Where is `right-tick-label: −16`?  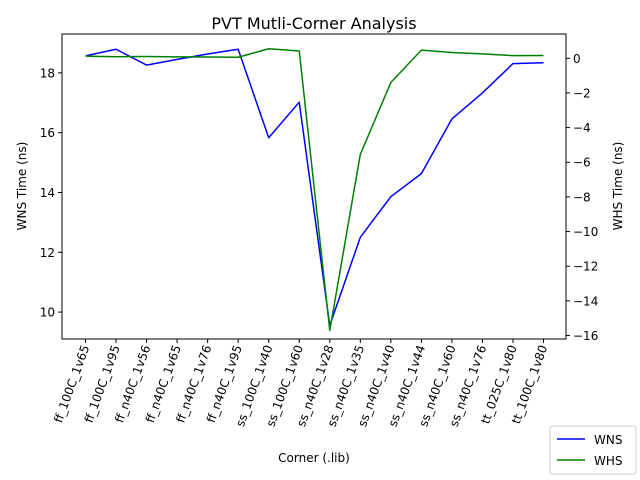
right-tick-label: −16 is located at coordinates (585, 336).